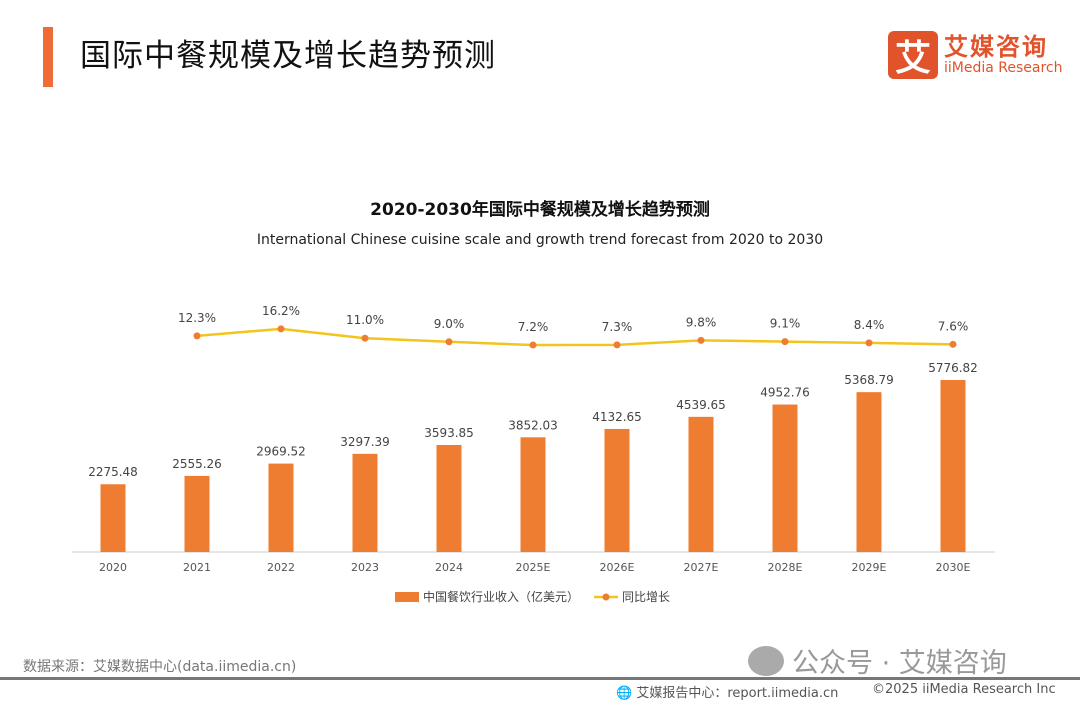 The height and width of the screenshot is (702, 1080). I want to click on globe-icon: 🌐, so click(624, 693).